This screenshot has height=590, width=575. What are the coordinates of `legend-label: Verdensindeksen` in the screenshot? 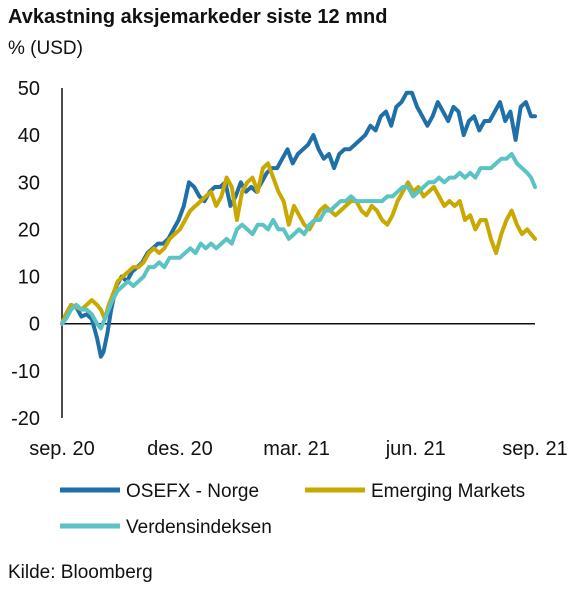 It's located at (199, 527).